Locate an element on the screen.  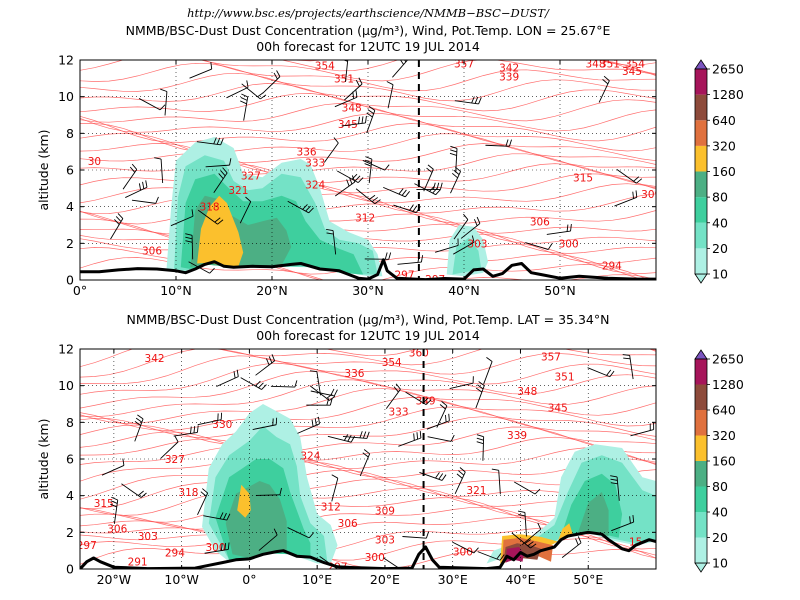
theta-label: 351 is located at coordinates (344, 79).